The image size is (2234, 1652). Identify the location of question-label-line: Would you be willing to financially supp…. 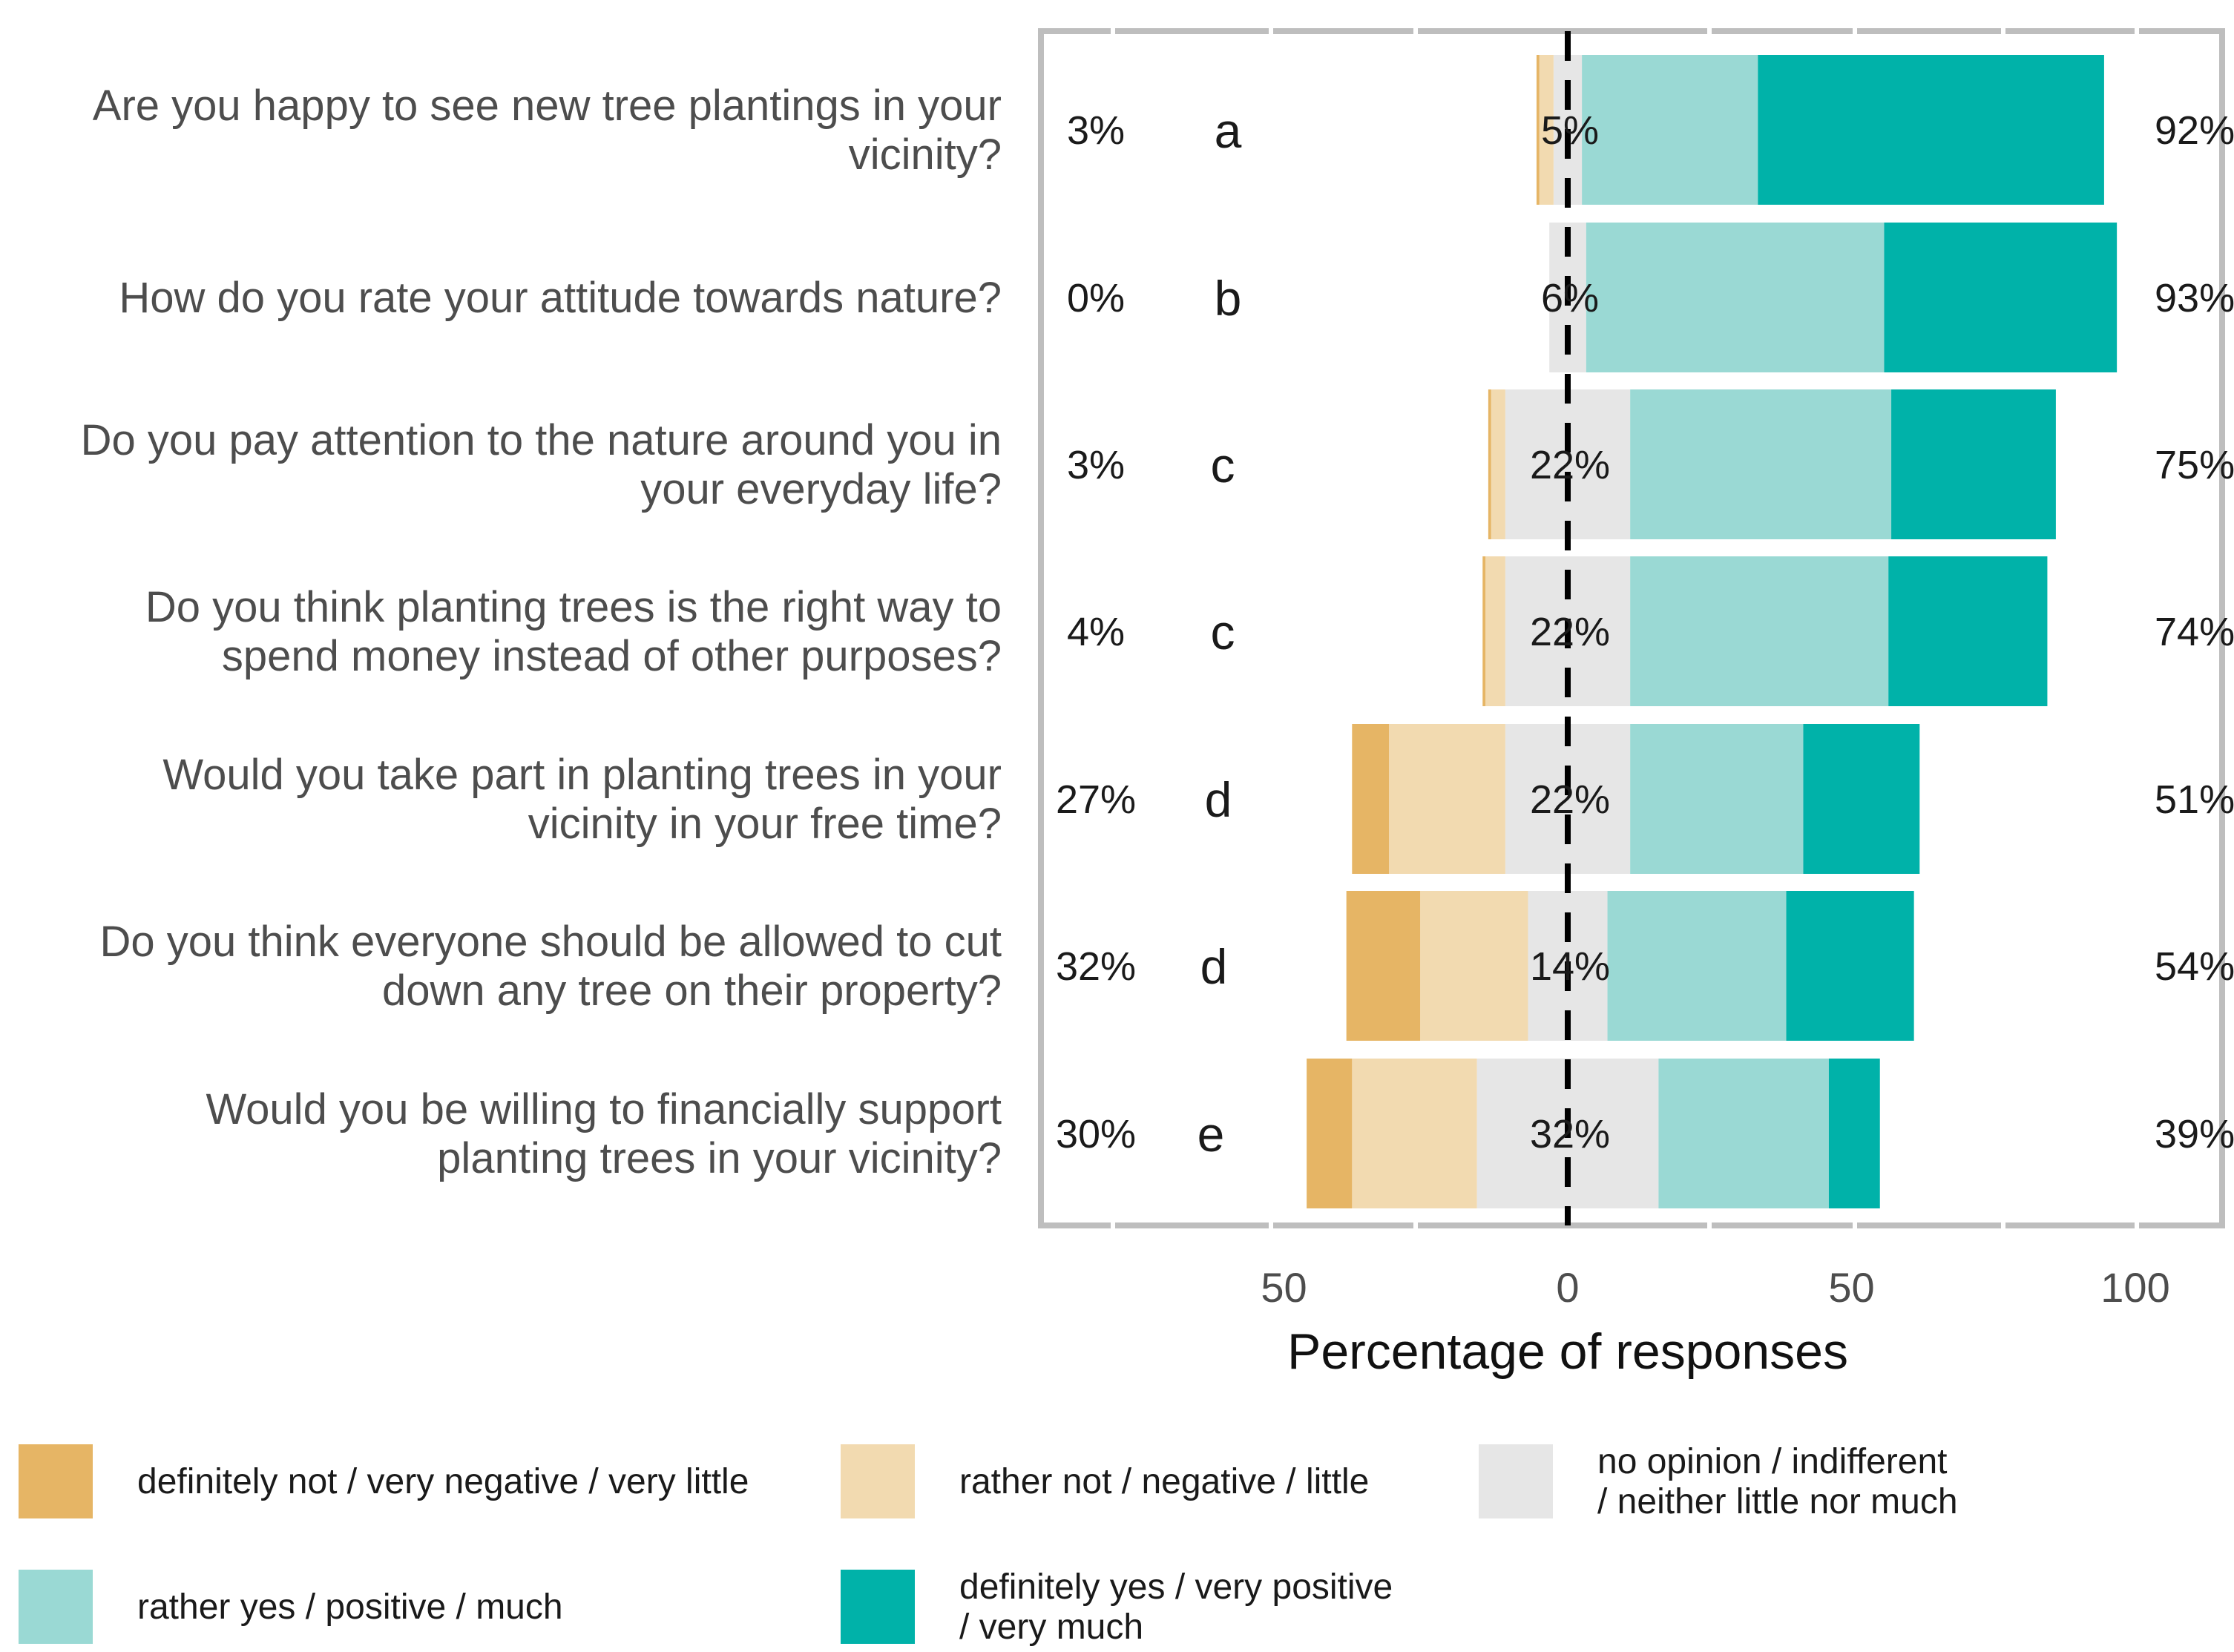
(604, 1109).